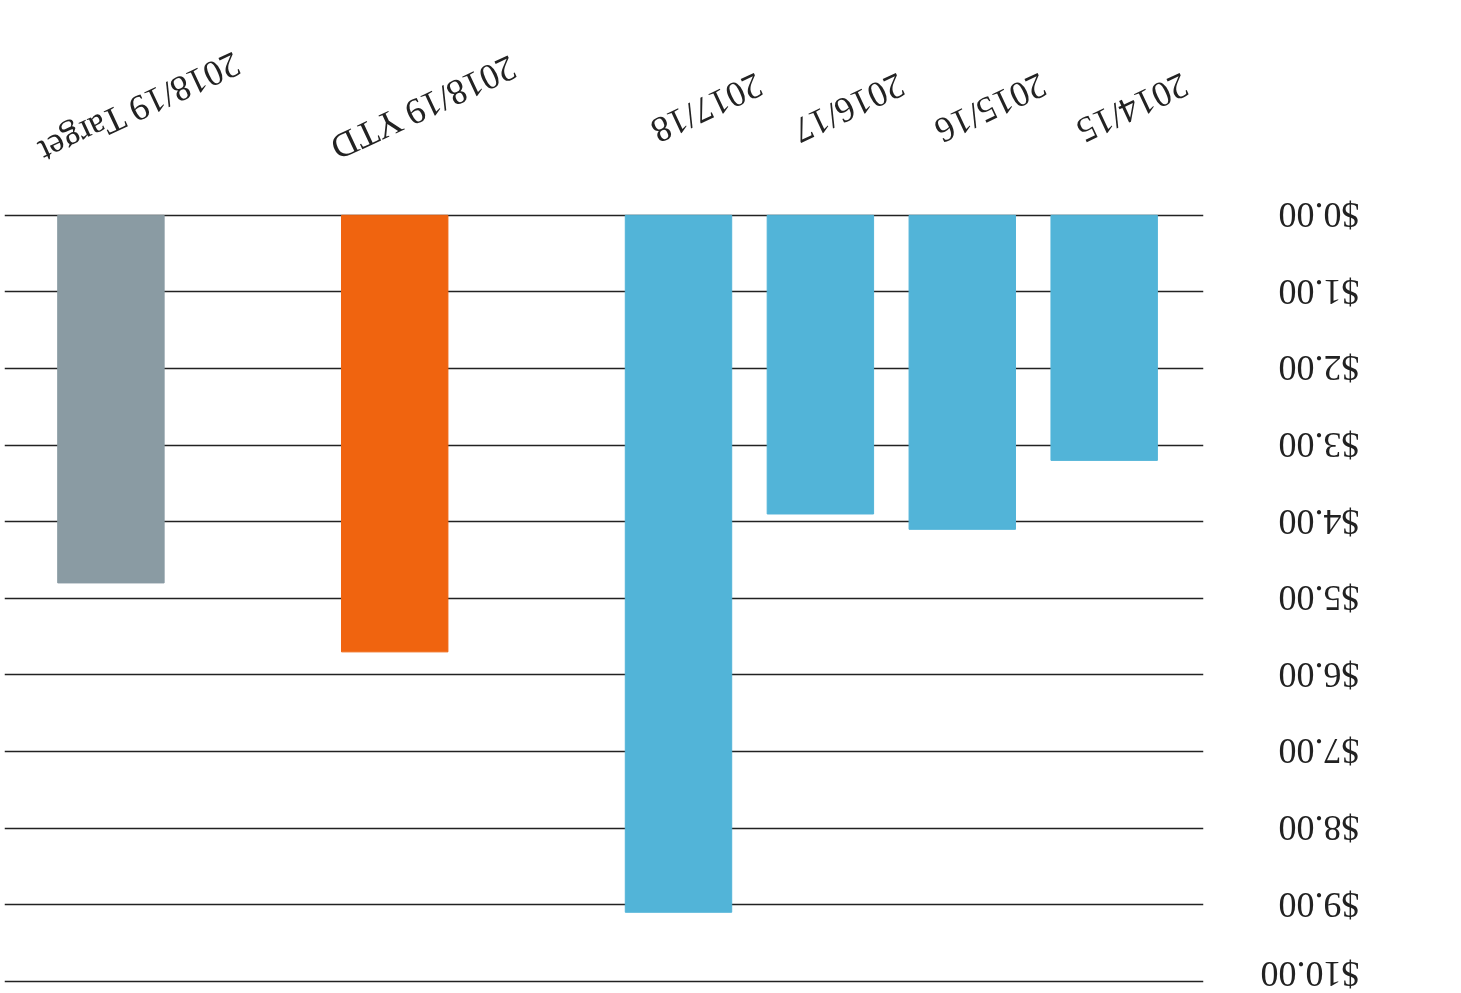 The width and height of the screenshot is (1461, 993). I want to click on y-tick-label: $8.00, so click(1319, 828).